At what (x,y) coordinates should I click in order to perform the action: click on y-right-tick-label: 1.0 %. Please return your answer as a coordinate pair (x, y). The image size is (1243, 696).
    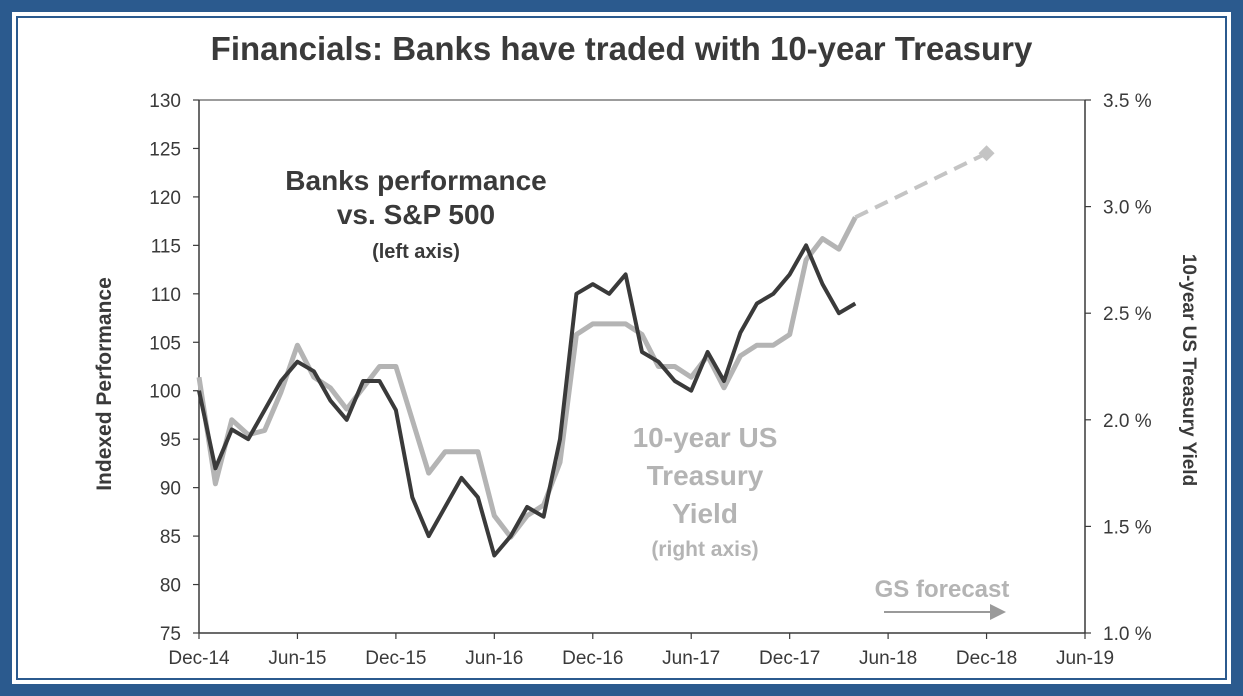
    Looking at the image, I should click on (1127, 634).